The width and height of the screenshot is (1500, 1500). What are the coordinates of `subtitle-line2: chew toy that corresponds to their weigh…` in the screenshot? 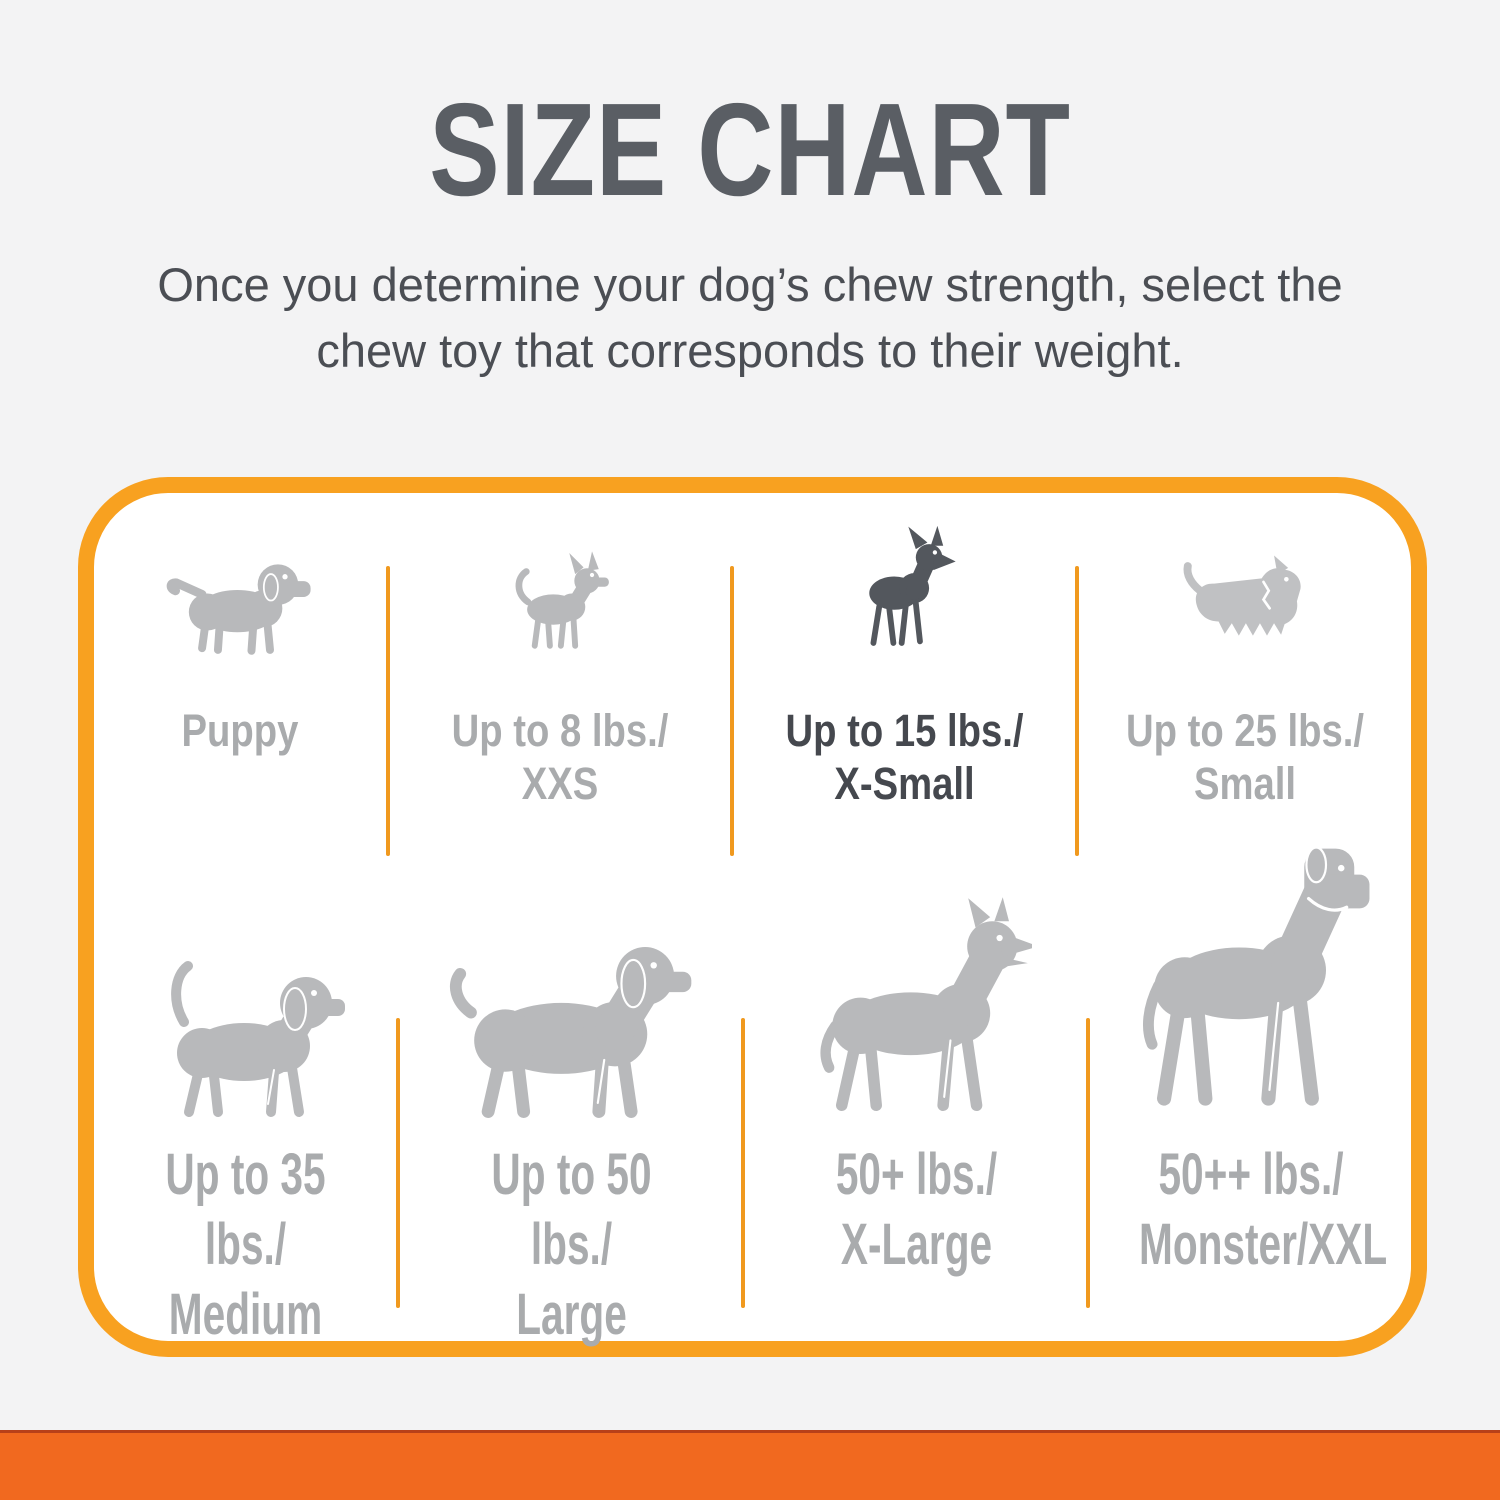 It's located at (750, 350).